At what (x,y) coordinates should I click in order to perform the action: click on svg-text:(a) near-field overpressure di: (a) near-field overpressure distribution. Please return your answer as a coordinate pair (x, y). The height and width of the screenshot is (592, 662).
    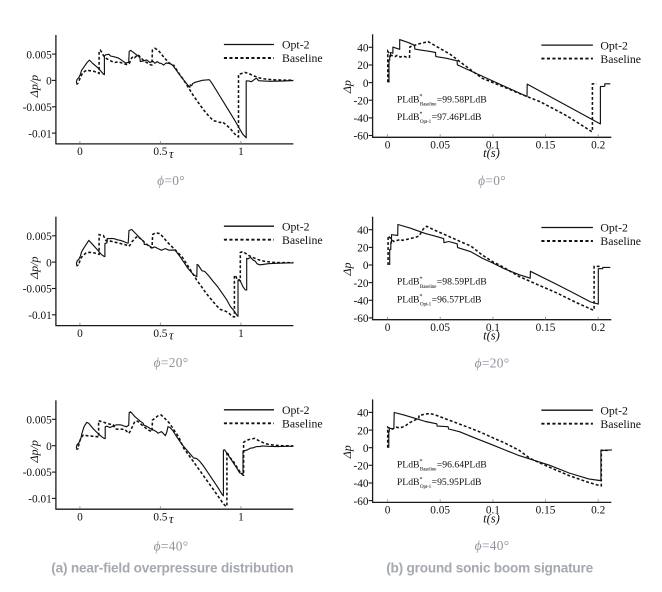
    Looking at the image, I should click on (172, 567).